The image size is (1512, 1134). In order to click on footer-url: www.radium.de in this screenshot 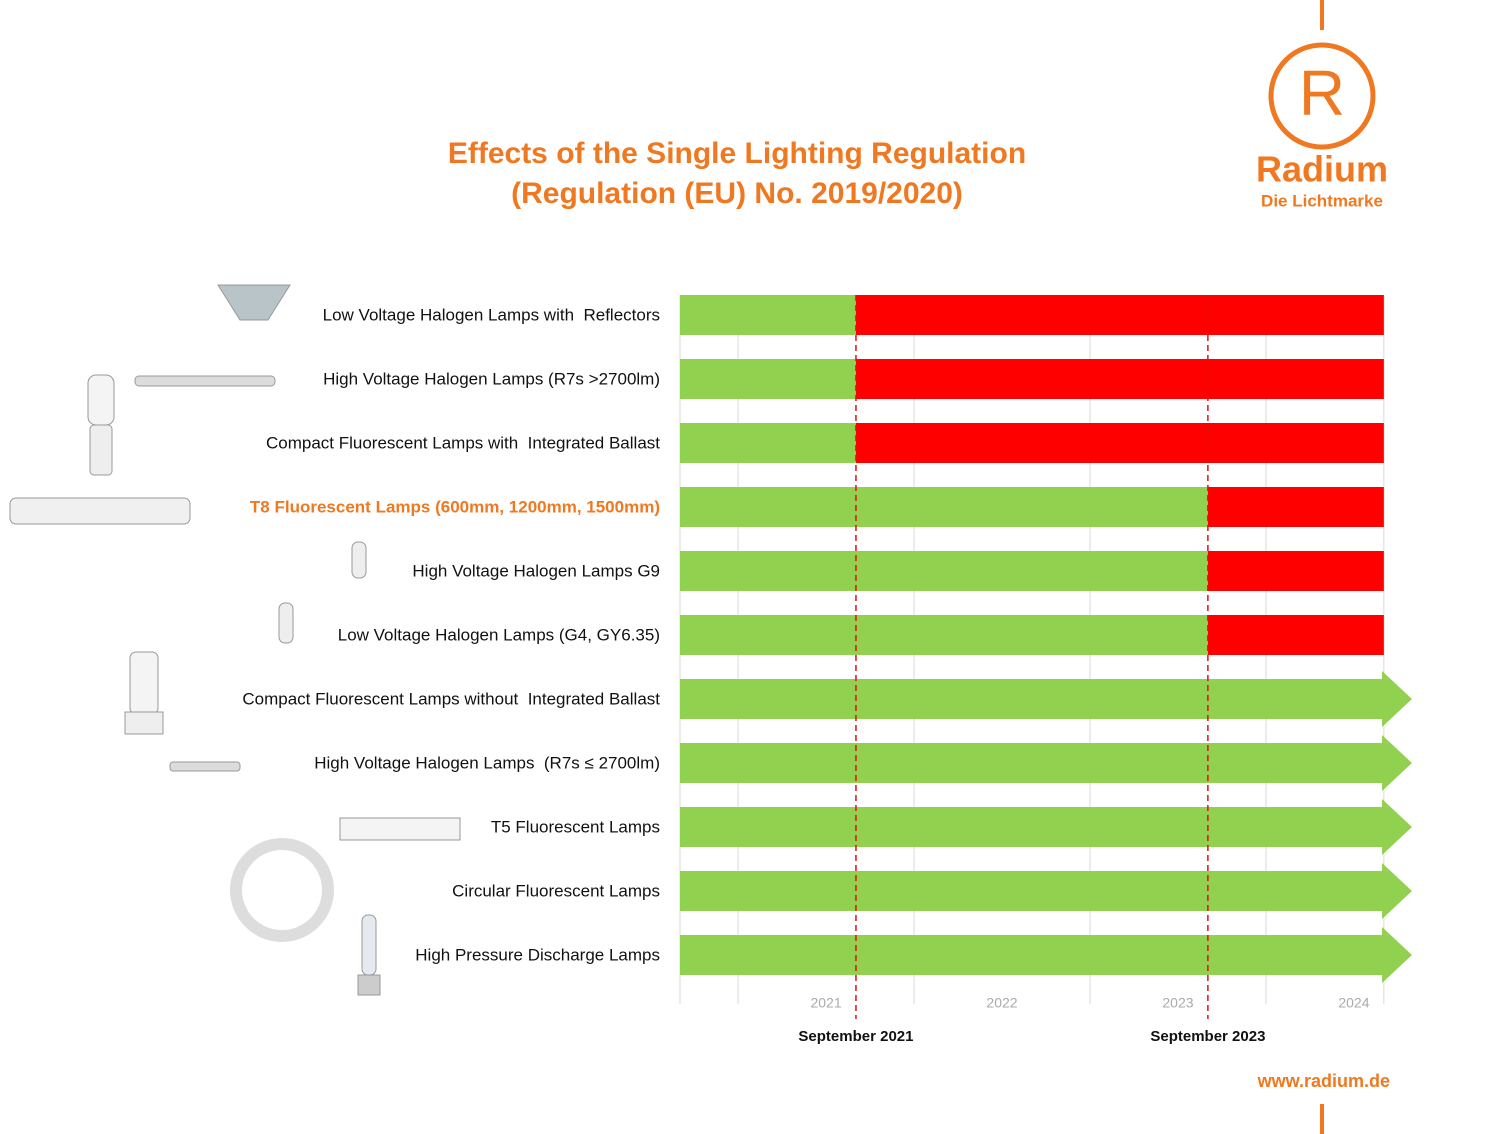, I will do `click(1323, 1081)`.